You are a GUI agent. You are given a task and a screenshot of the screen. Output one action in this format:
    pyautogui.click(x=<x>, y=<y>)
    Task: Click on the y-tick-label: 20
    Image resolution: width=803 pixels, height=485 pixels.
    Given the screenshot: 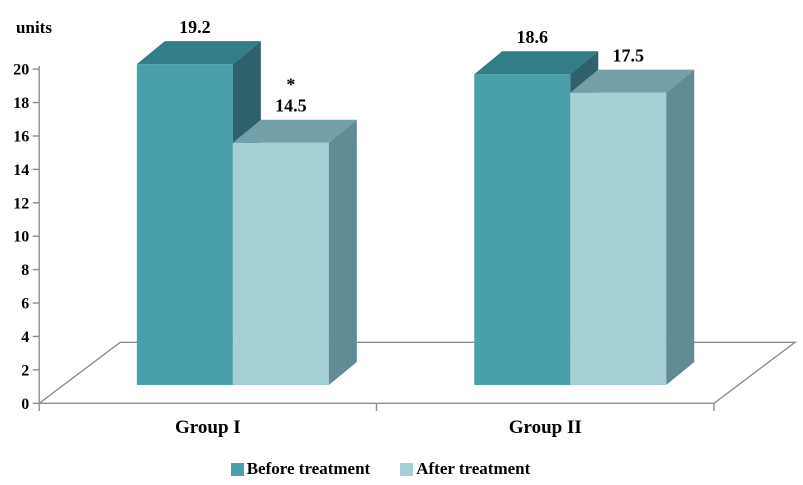 What is the action you would take?
    pyautogui.click(x=21, y=70)
    